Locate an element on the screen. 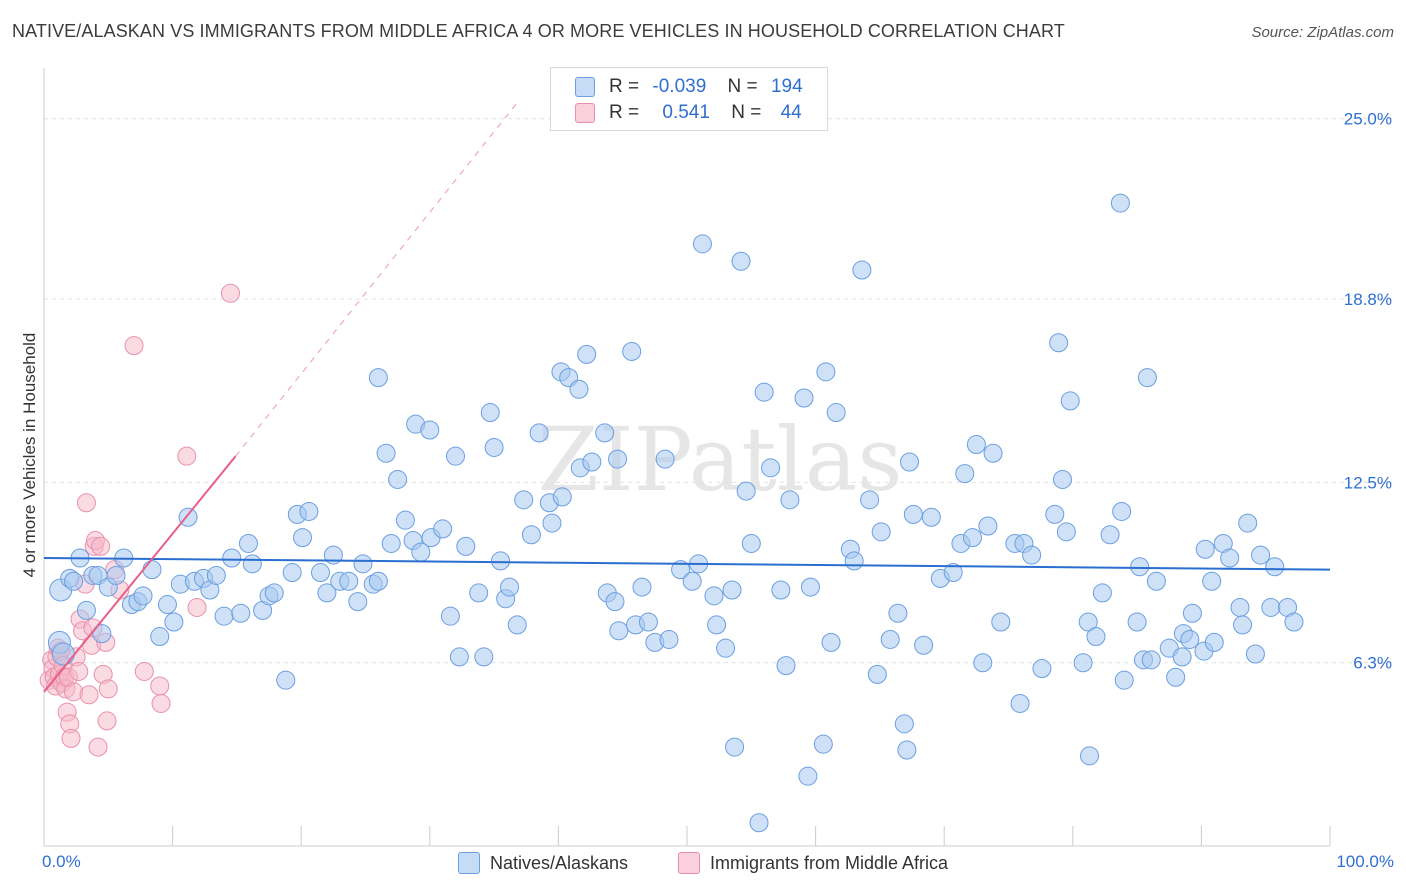 The height and width of the screenshot is (892, 1406). pink-trend-line is located at coordinates (140, 574).